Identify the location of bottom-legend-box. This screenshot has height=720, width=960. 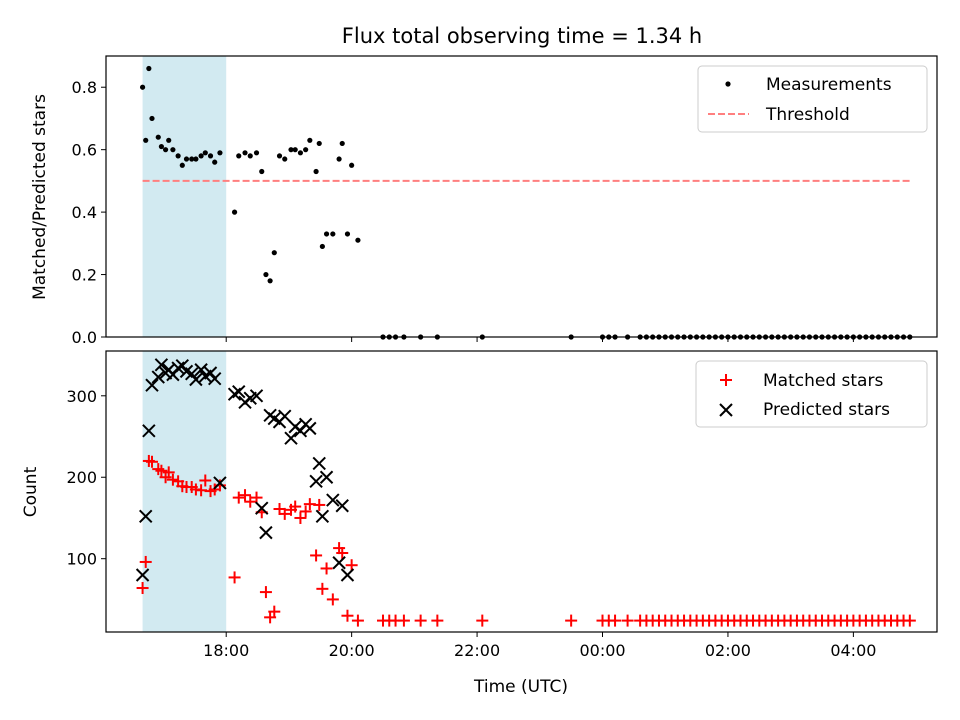
(811, 394).